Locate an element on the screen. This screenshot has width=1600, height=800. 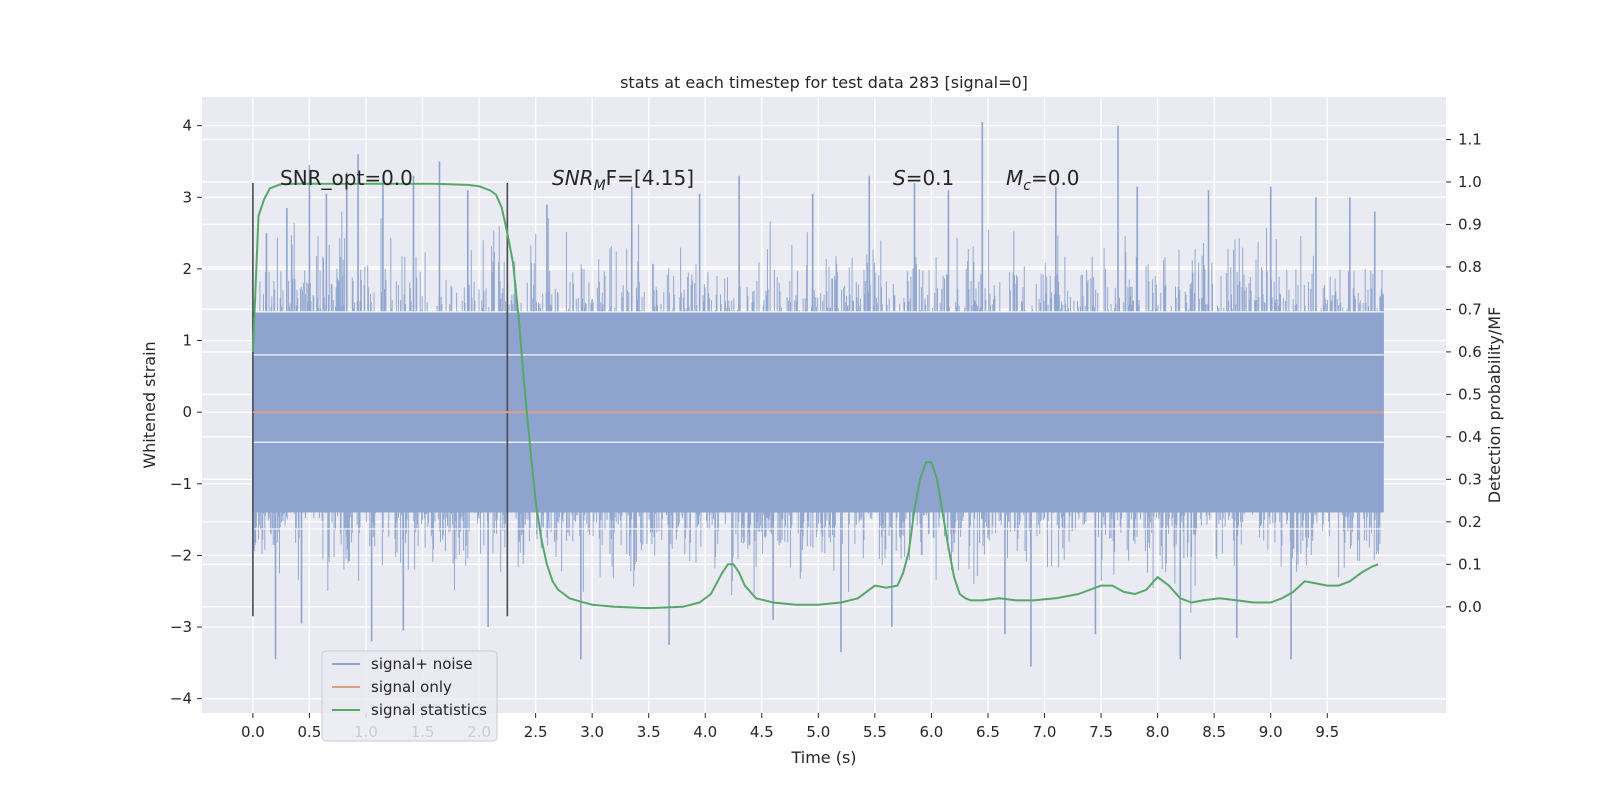
x-tick-label: 3.5 is located at coordinates (649, 732).